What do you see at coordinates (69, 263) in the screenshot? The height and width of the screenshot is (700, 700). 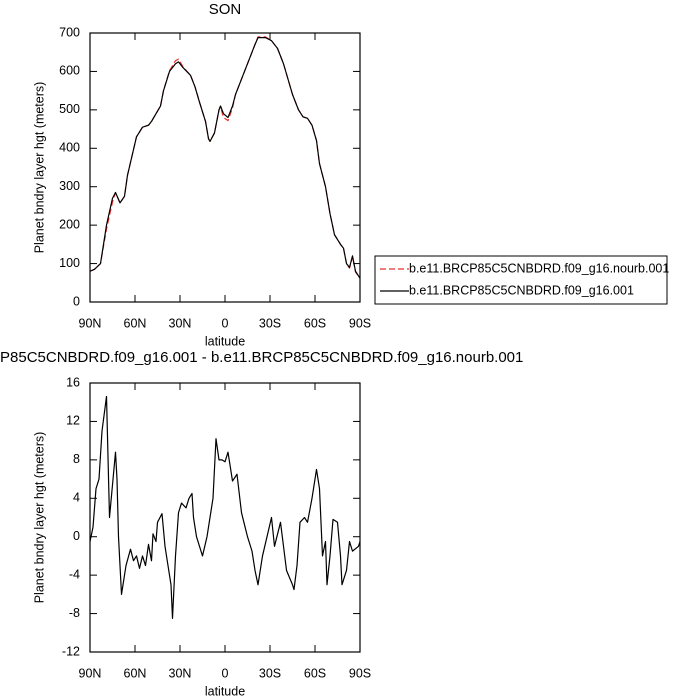 I see `y-tick-label: 100` at bounding box center [69, 263].